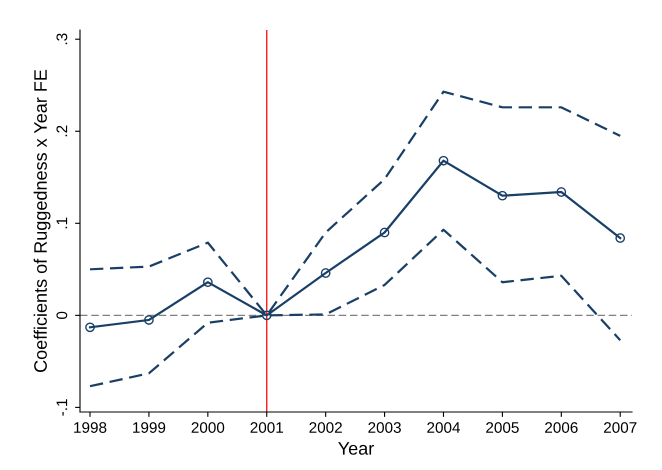 This screenshot has height=470, width=662. What do you see at coordinates (384, 427) in the screenshot?
I see `x-tick-label: 2003` at bounding box center [384, 427].